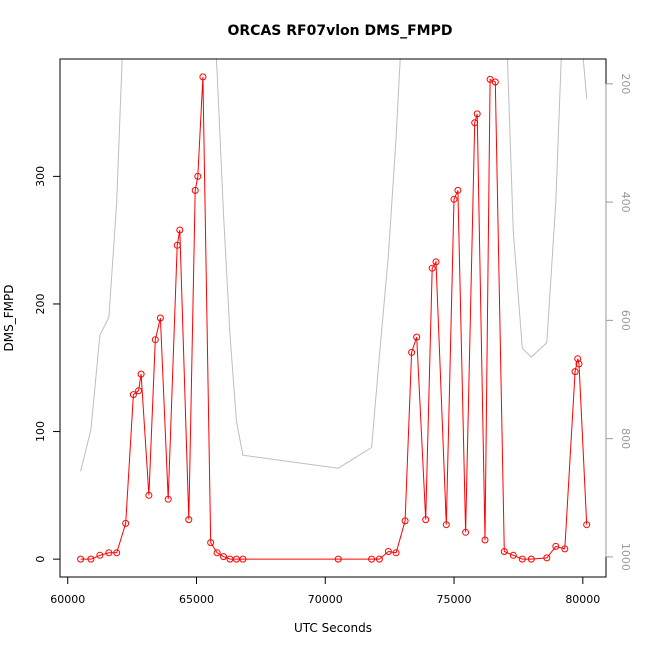  I want to click on x-tick-label: 75000, so click(454, 599).